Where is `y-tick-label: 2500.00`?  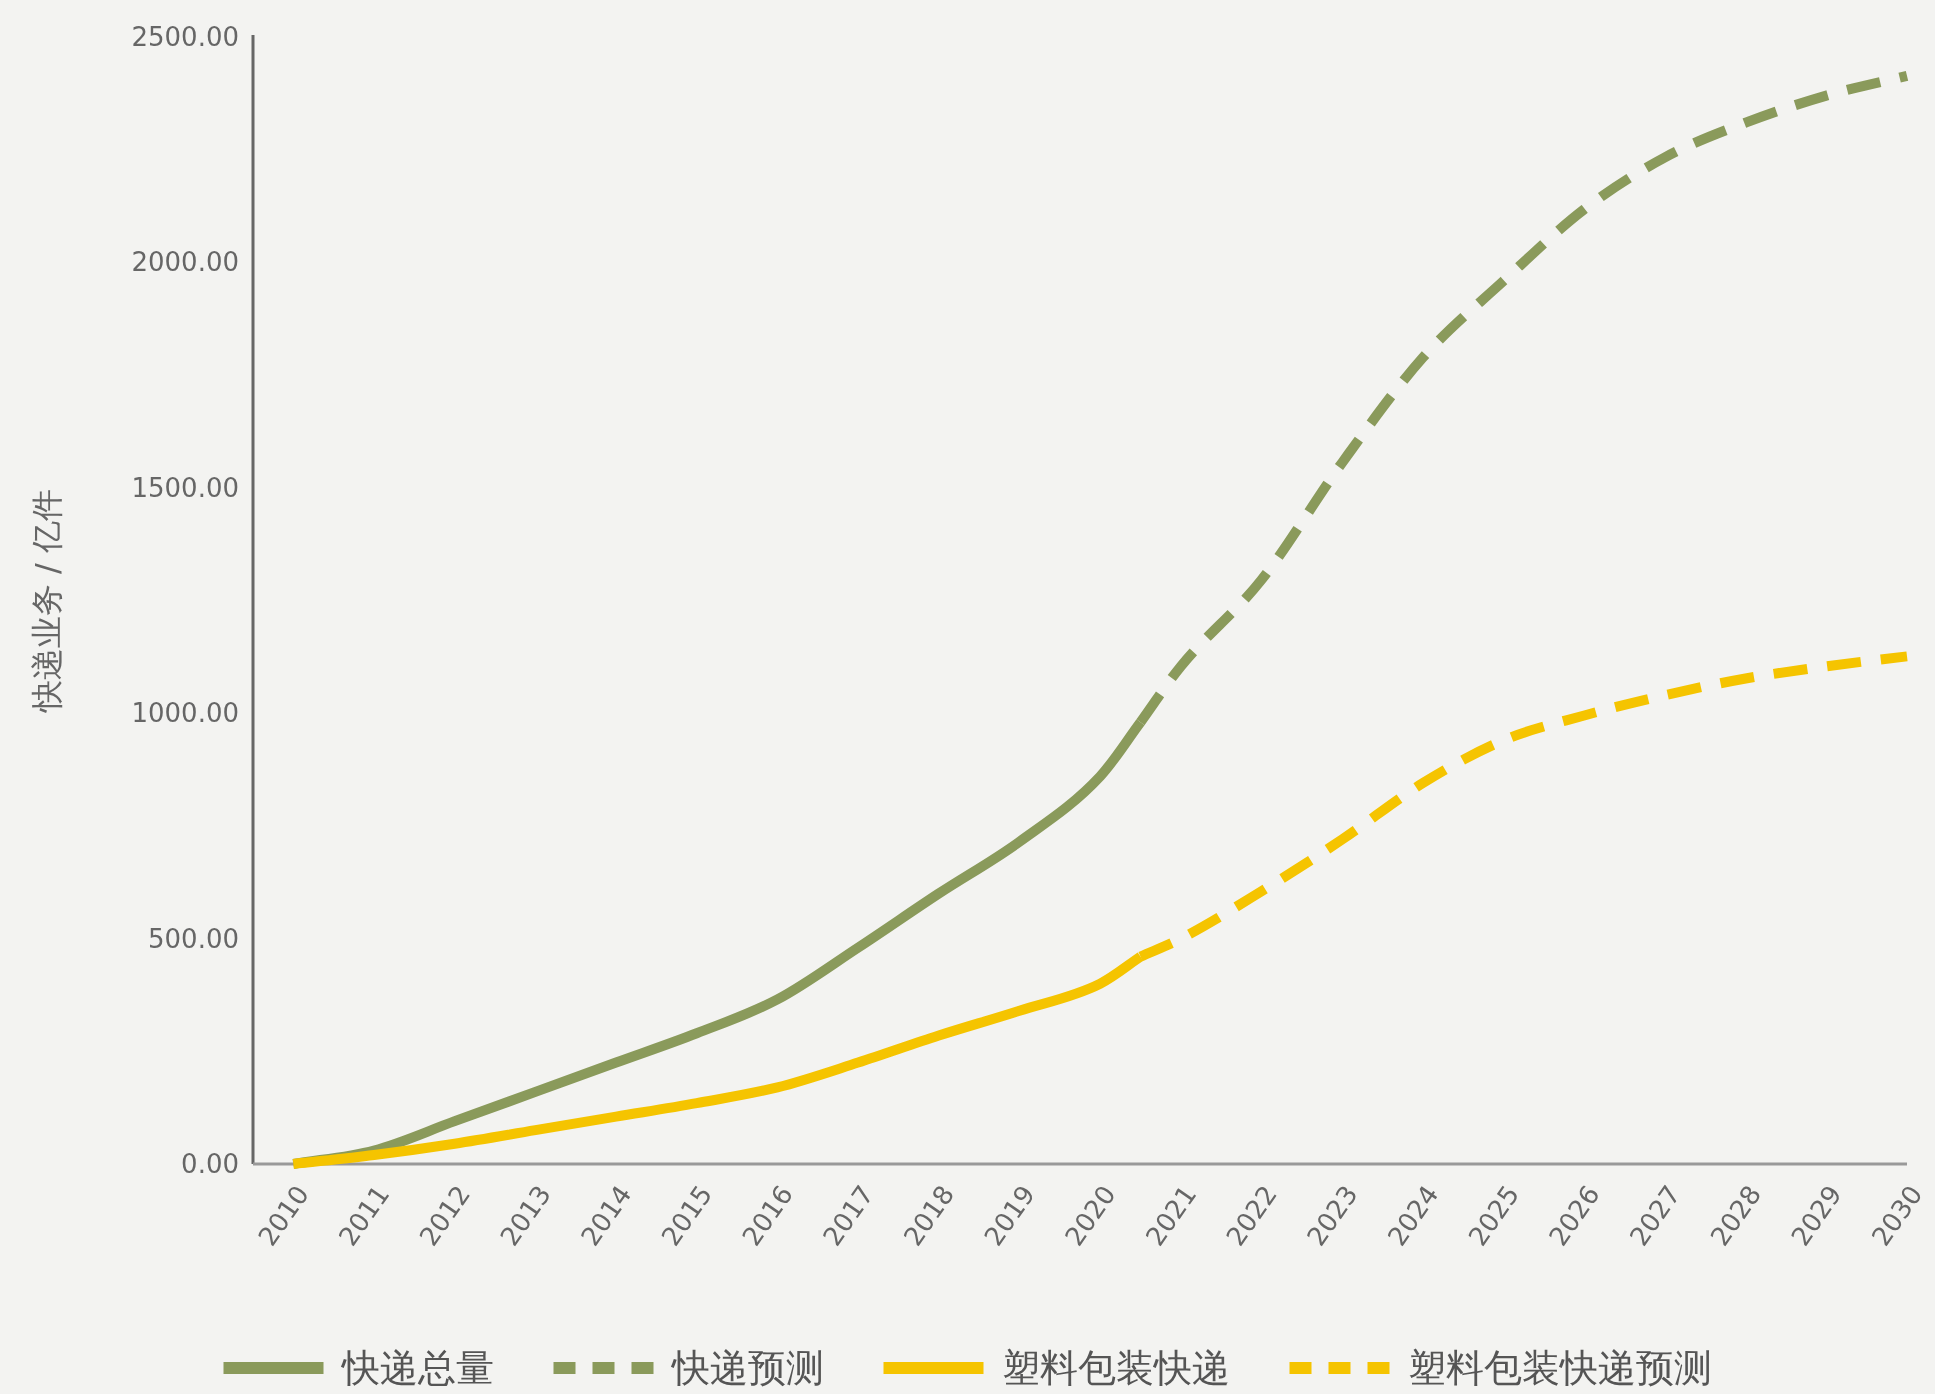
y-tick-label: 2500.00 is located at coordinates (185, 37).